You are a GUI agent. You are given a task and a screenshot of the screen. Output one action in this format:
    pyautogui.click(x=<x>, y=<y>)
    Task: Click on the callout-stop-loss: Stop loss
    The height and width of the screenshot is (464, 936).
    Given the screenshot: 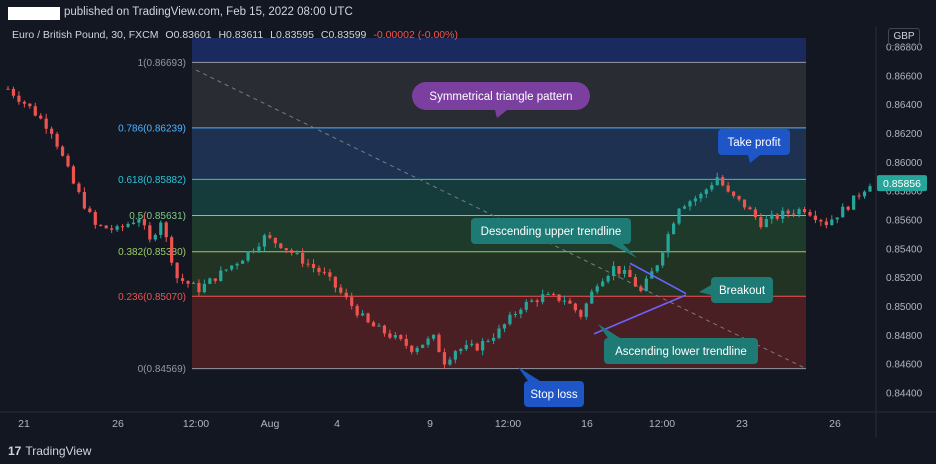 What is the action you would take?
    pyautogui.click(x=551, y=387)
    